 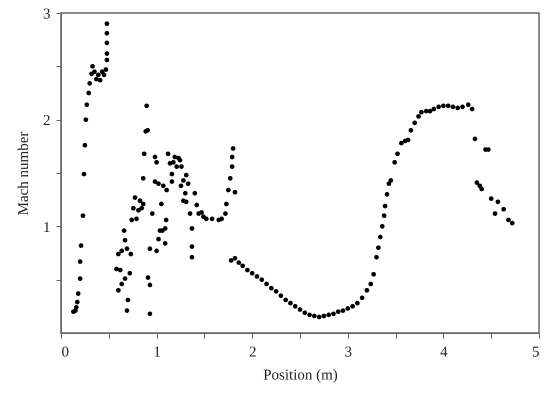 I want to click on x-axis-title: Position (m), so click(x=300, y=376).